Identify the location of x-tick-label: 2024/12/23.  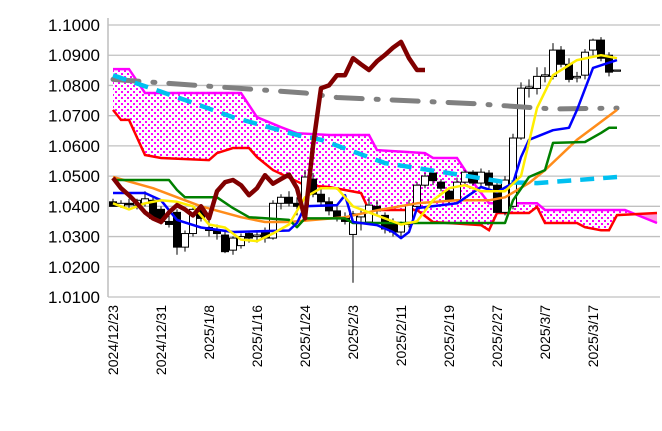
(113, 340).